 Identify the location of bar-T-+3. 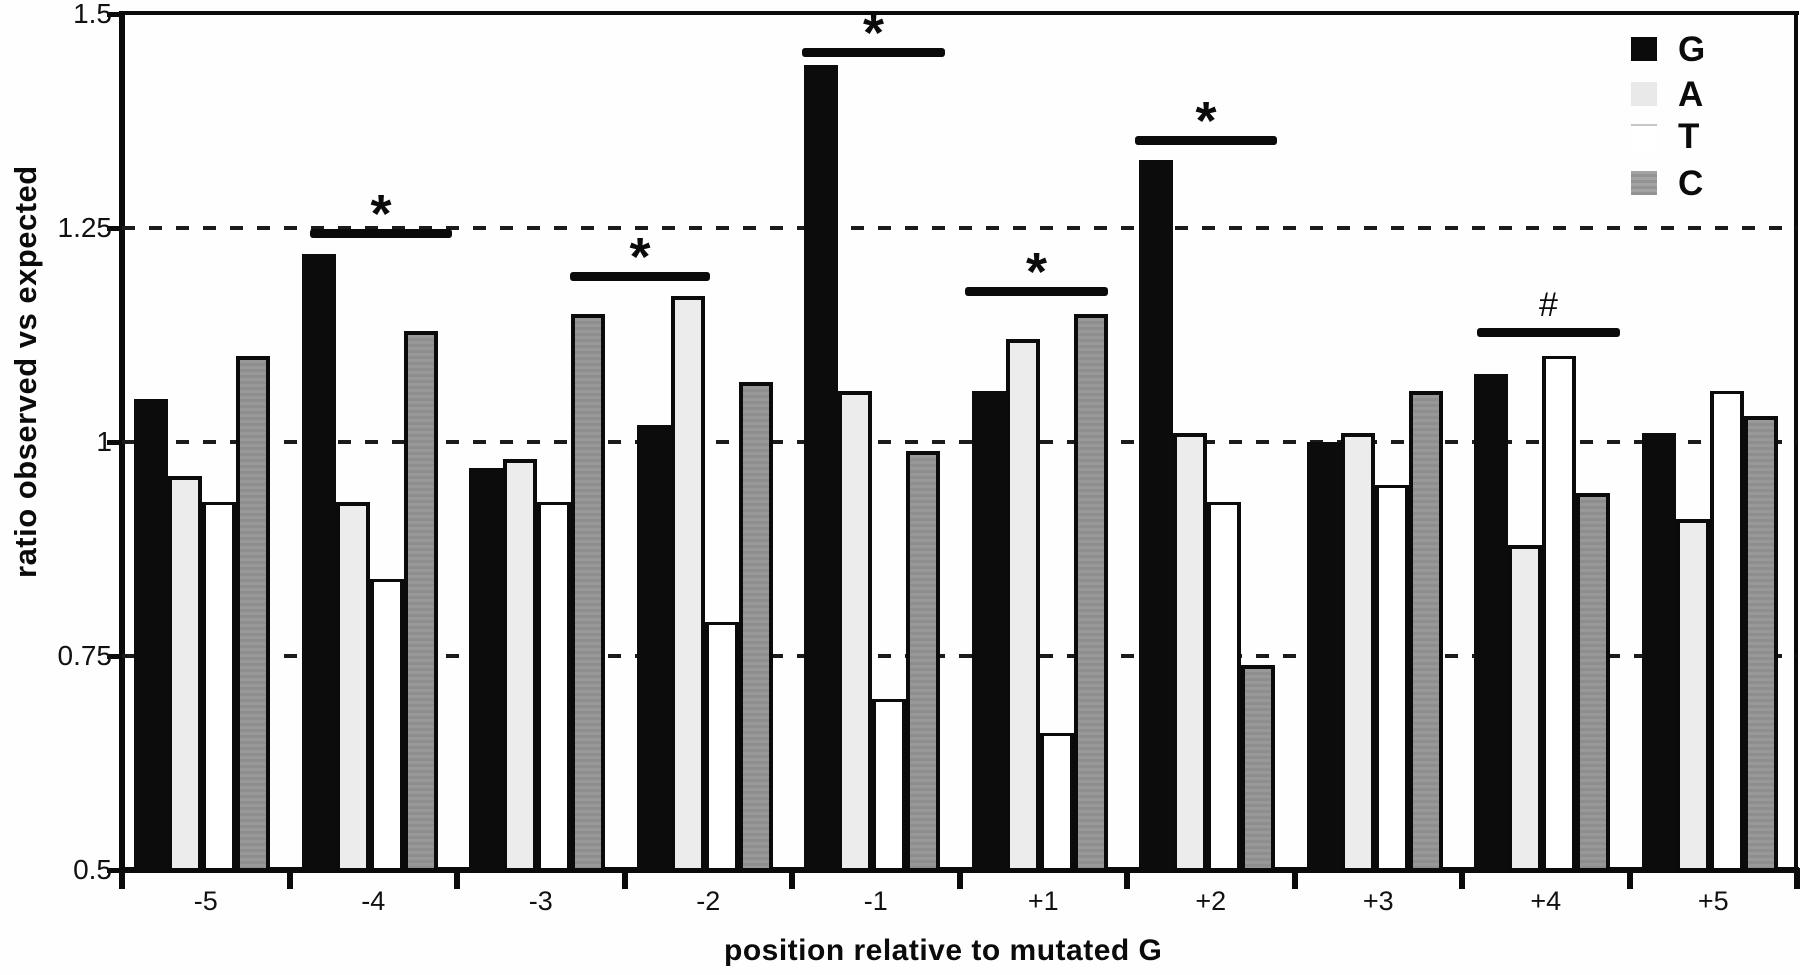
(1391, 678).